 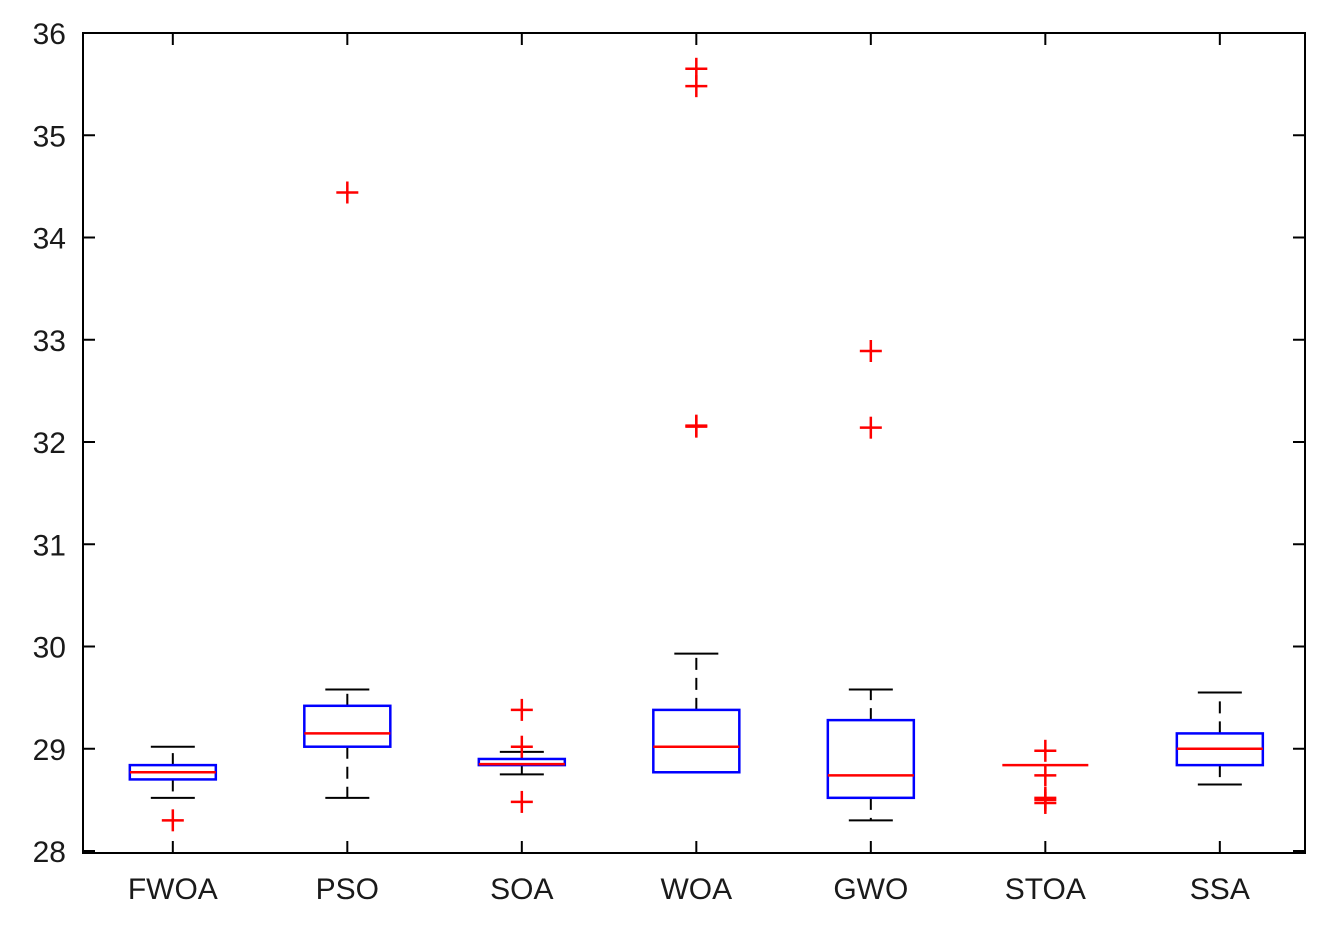 What do you see at coordinates (49, 443) in the screenshot?
I see `y-tick-label-32: 32` at bounding box center [49, 443].